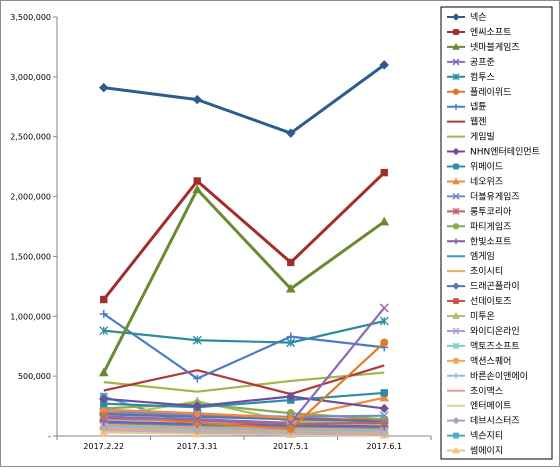 The width and height of the screenshot is (560, 470). I want to click on x-tick-label: 2017.3.31, so click(197, 446).